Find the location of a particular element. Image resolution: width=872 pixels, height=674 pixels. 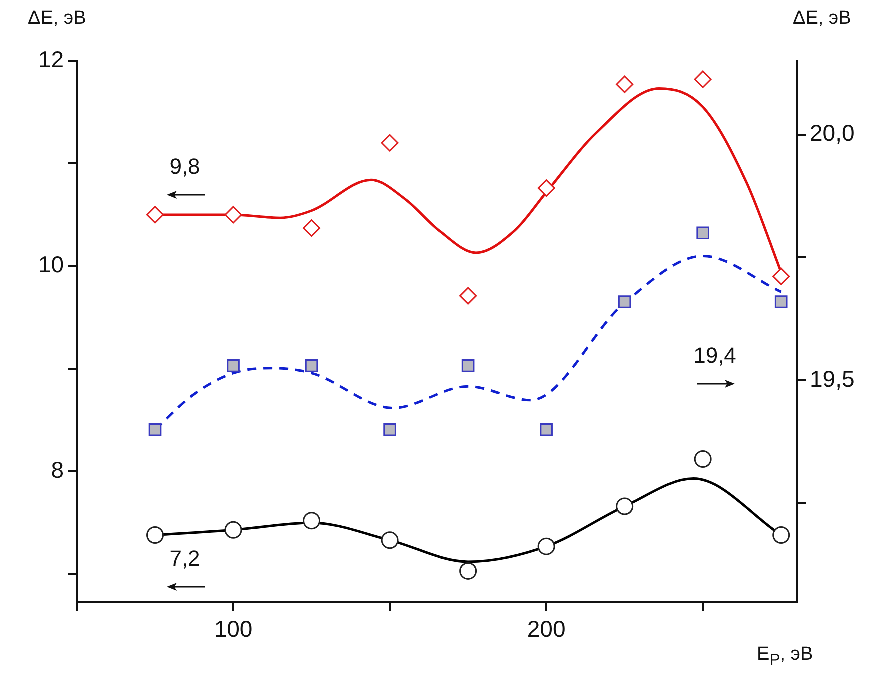

y-axis-title: ΔE, эВ is located at coordinates (57, 19).